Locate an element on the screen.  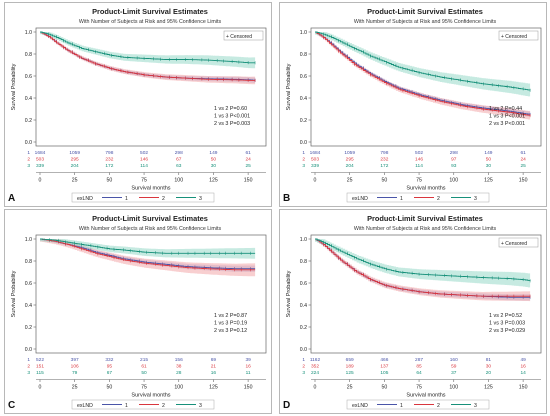
risk-table-cell: 114 is located at coordinates (144, 166).